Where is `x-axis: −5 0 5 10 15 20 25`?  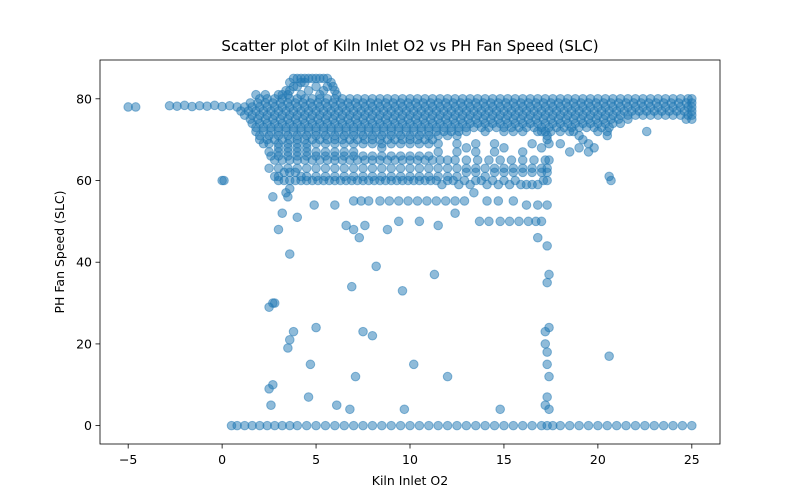 x-axis: −5 0 5 10 15 20 25 is located at coordinates (409, 455).